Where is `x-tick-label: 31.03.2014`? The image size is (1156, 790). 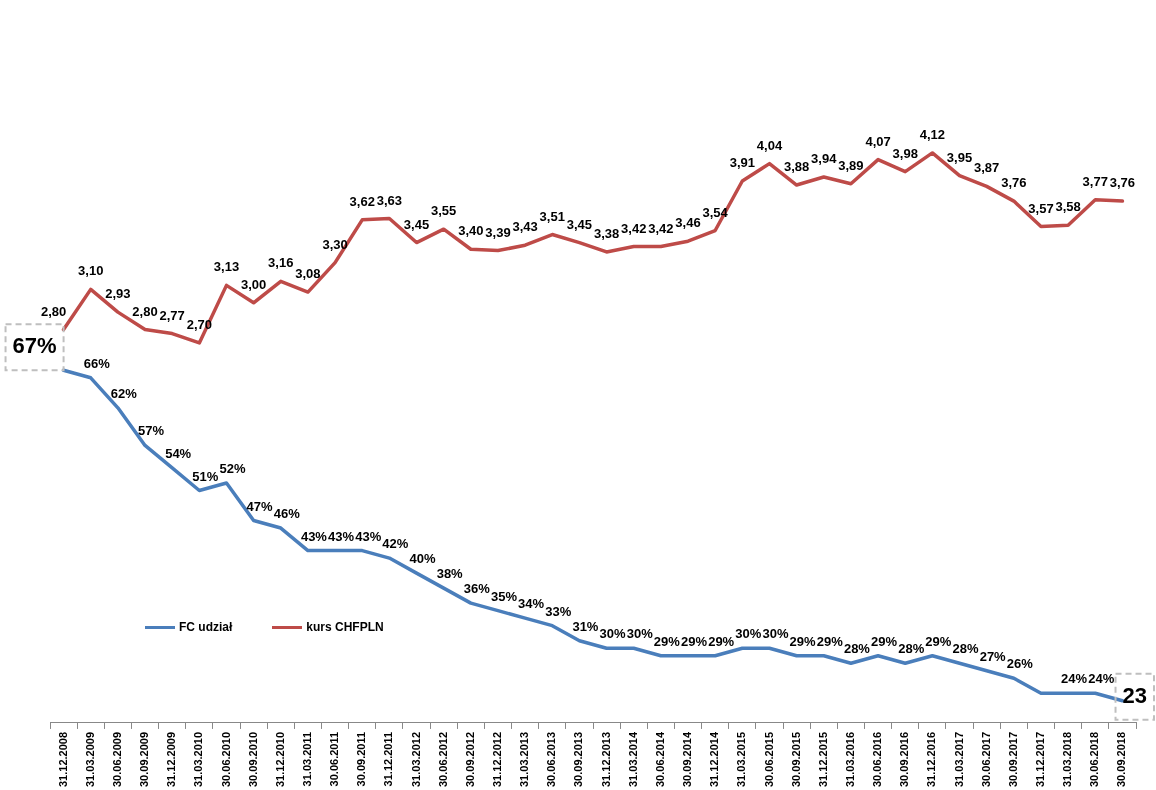
x-tick-label: 31.03.2014 is located at coordinates (632, 759).